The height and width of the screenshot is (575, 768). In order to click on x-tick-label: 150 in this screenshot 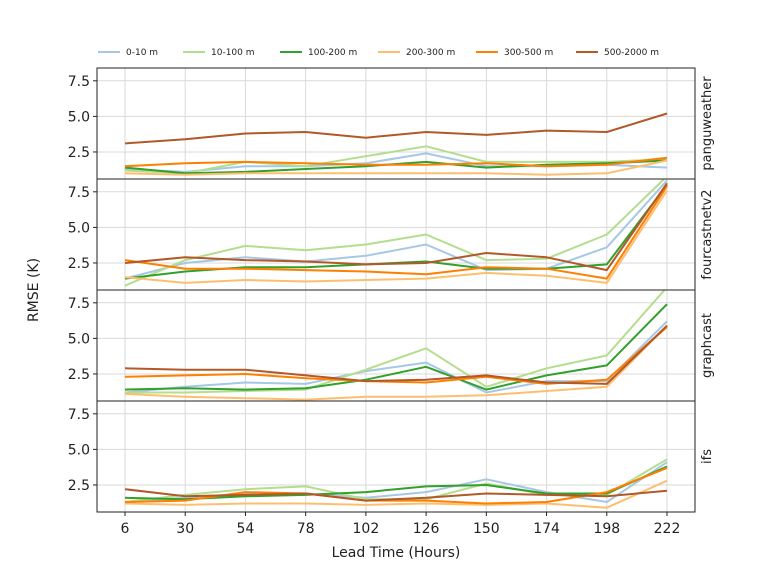, I will do `click(486, 529)`.